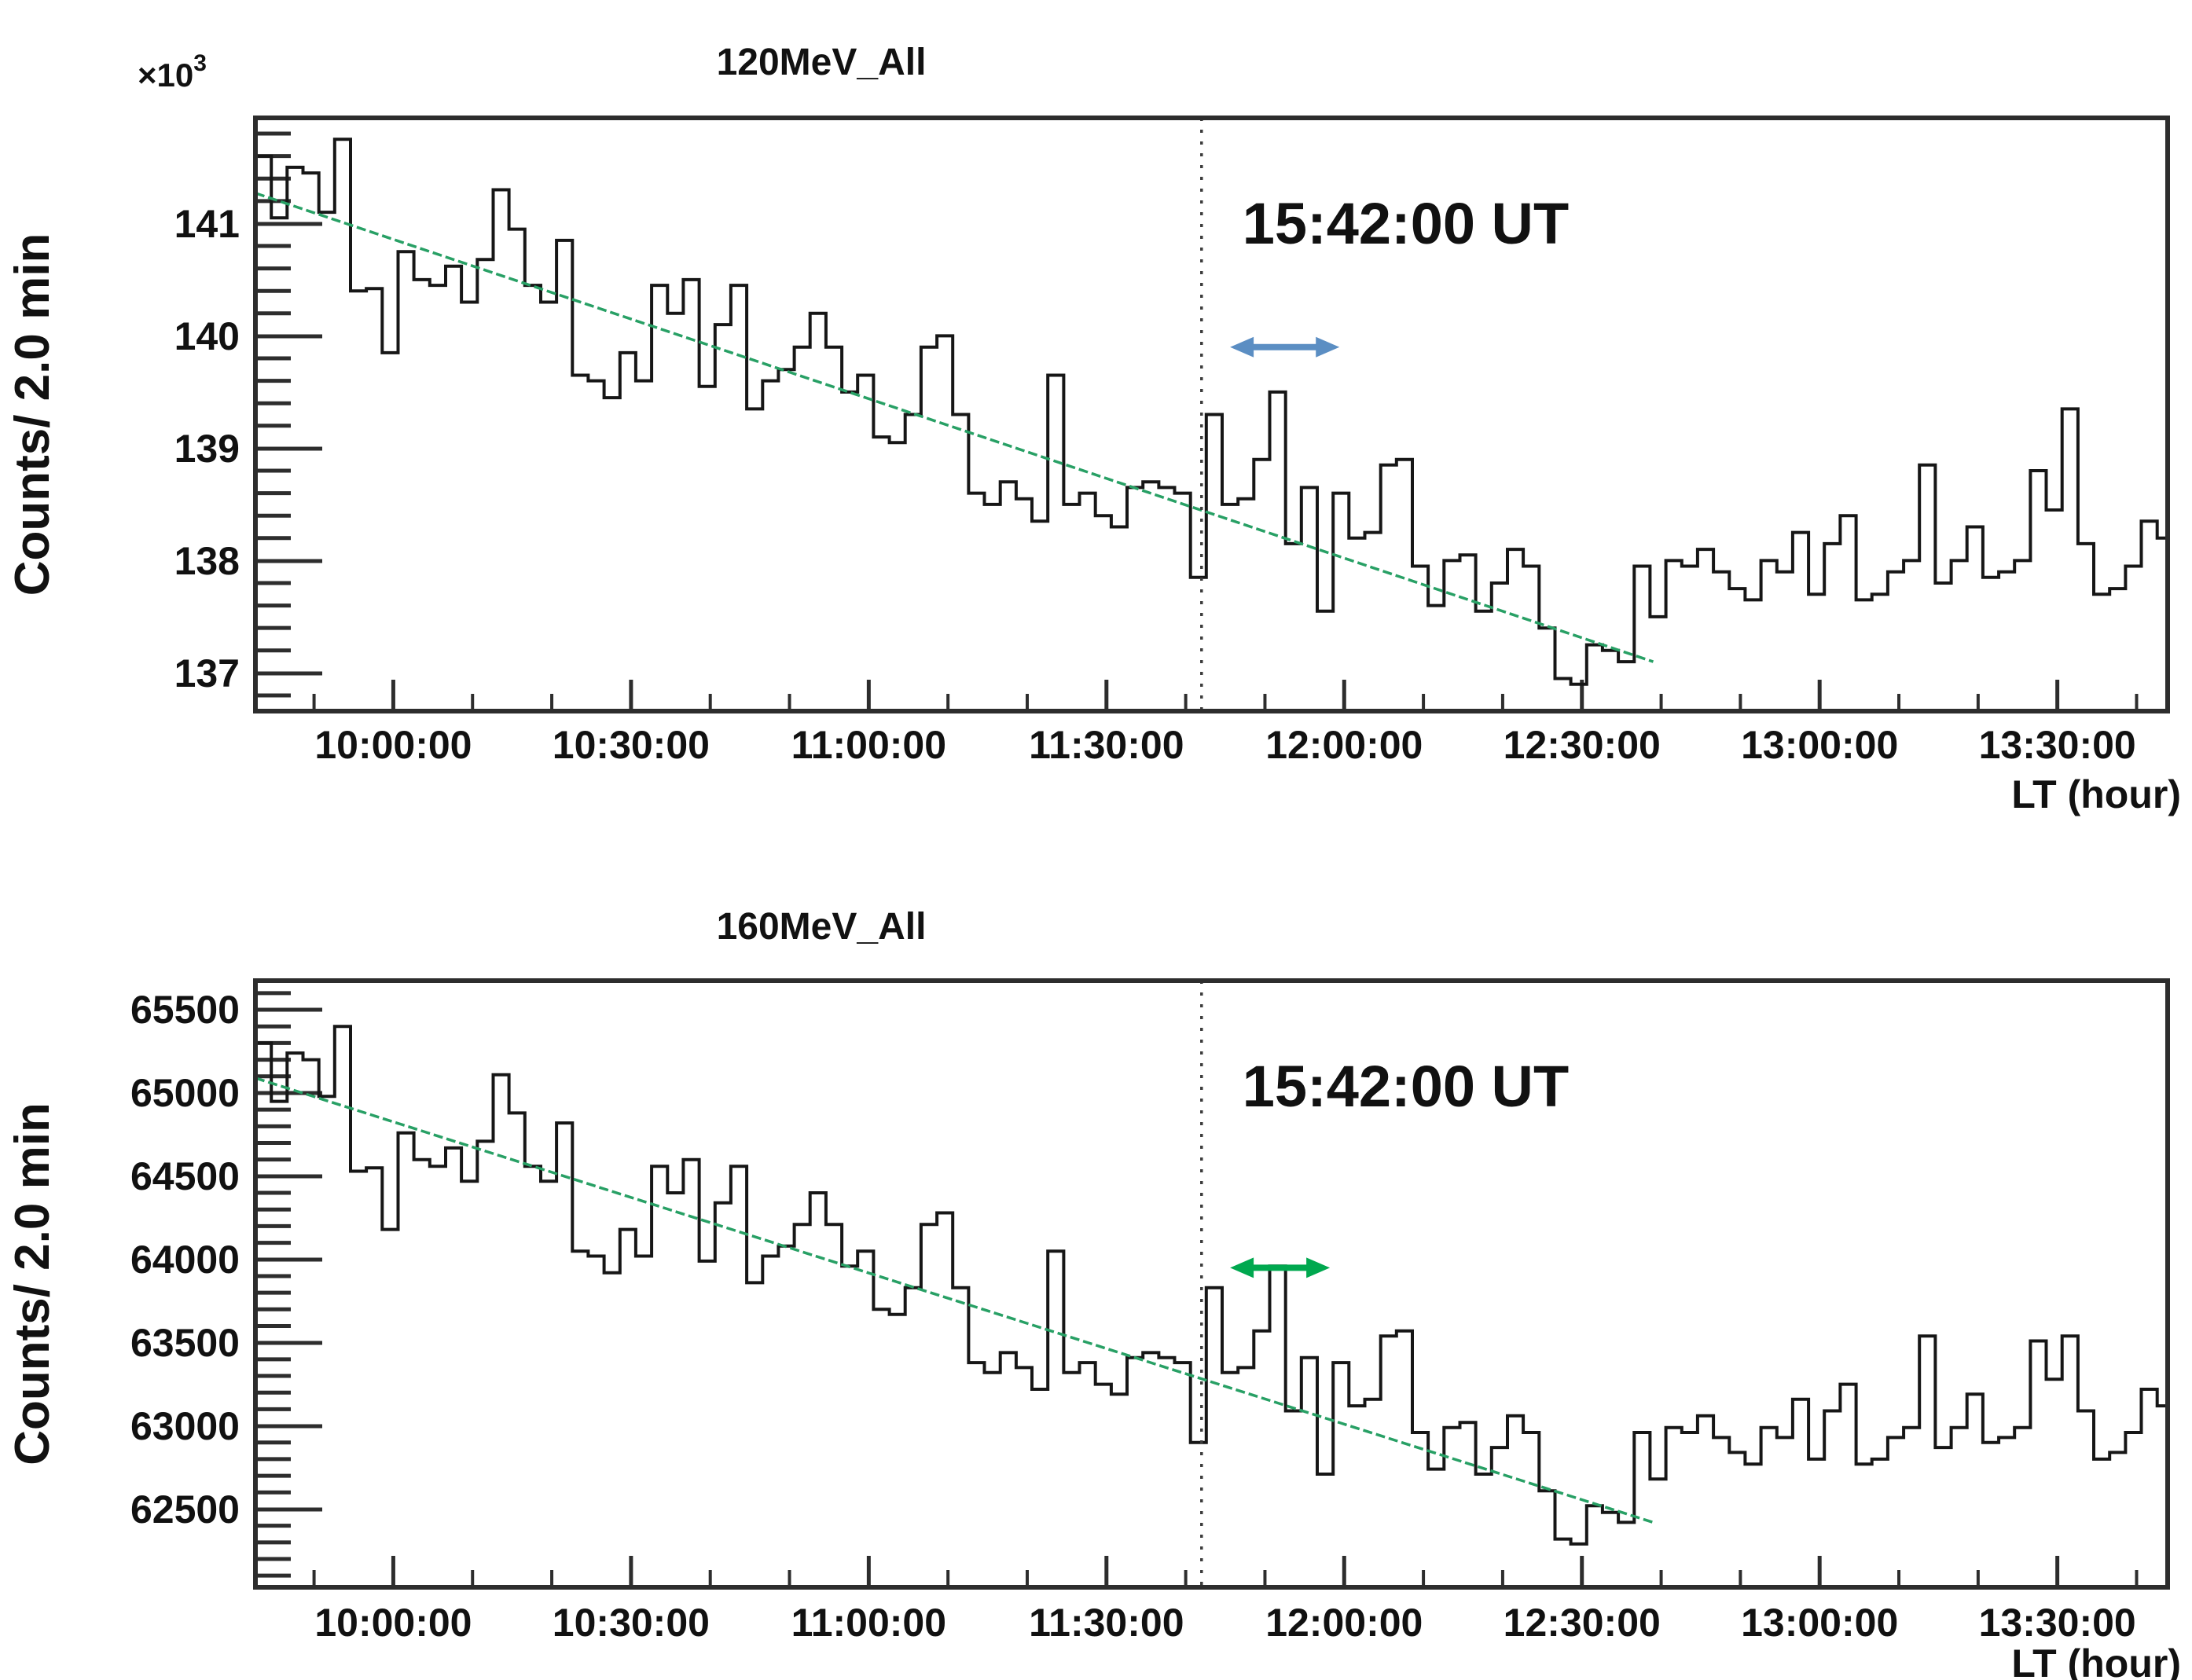 The width and height of the screenshot is (2192, 1680). Describe the element at coordinates (207, 561) in the screenshot. I see `y-tick-label: 138` at that location.